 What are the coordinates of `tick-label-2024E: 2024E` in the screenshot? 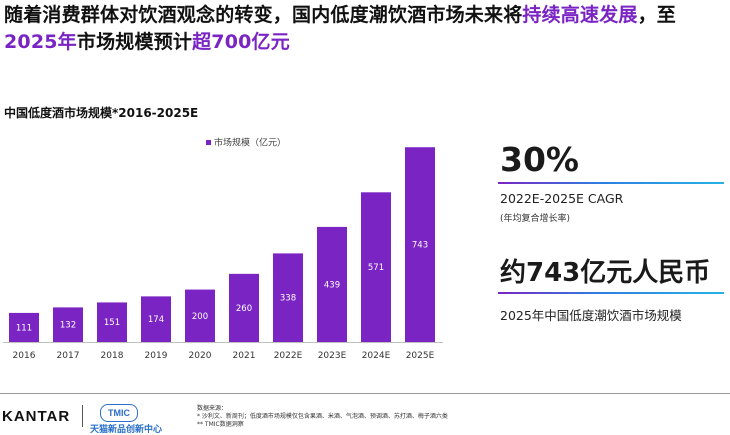 It's located at (376, 356).